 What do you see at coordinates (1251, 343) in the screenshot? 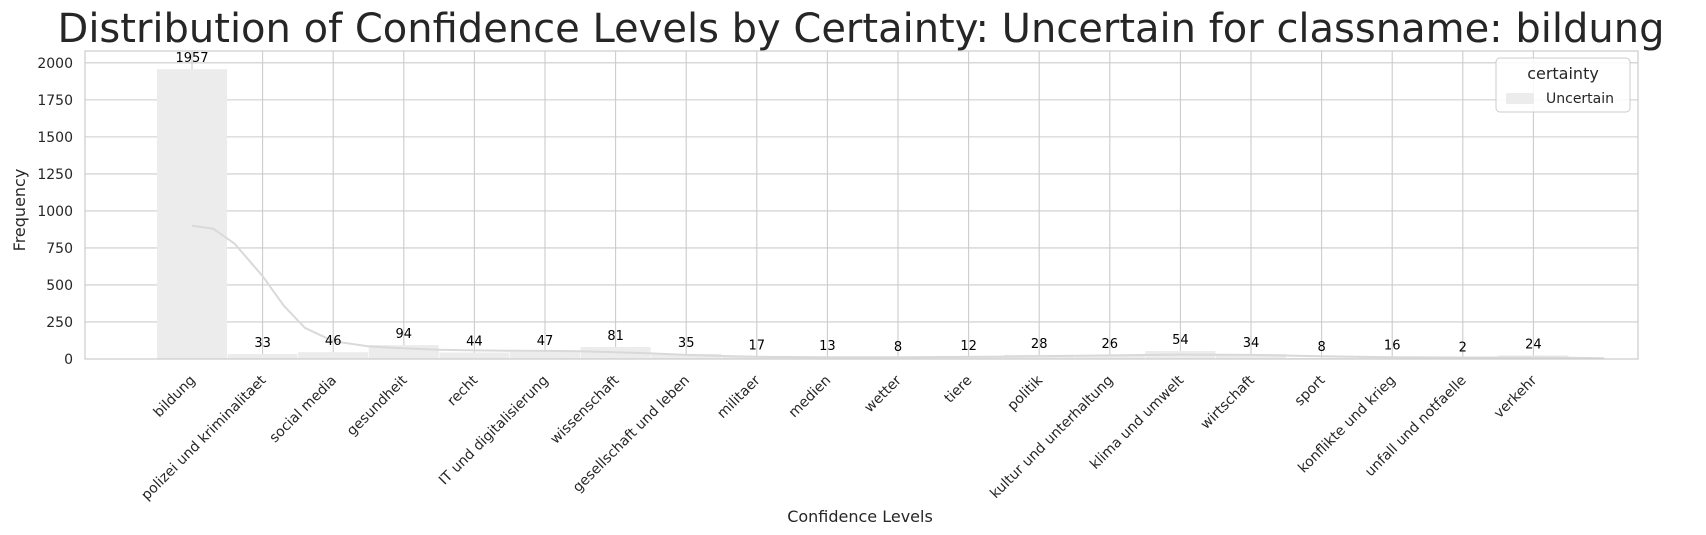
I see `data-label: 34` at bounding box center [1251, 343].